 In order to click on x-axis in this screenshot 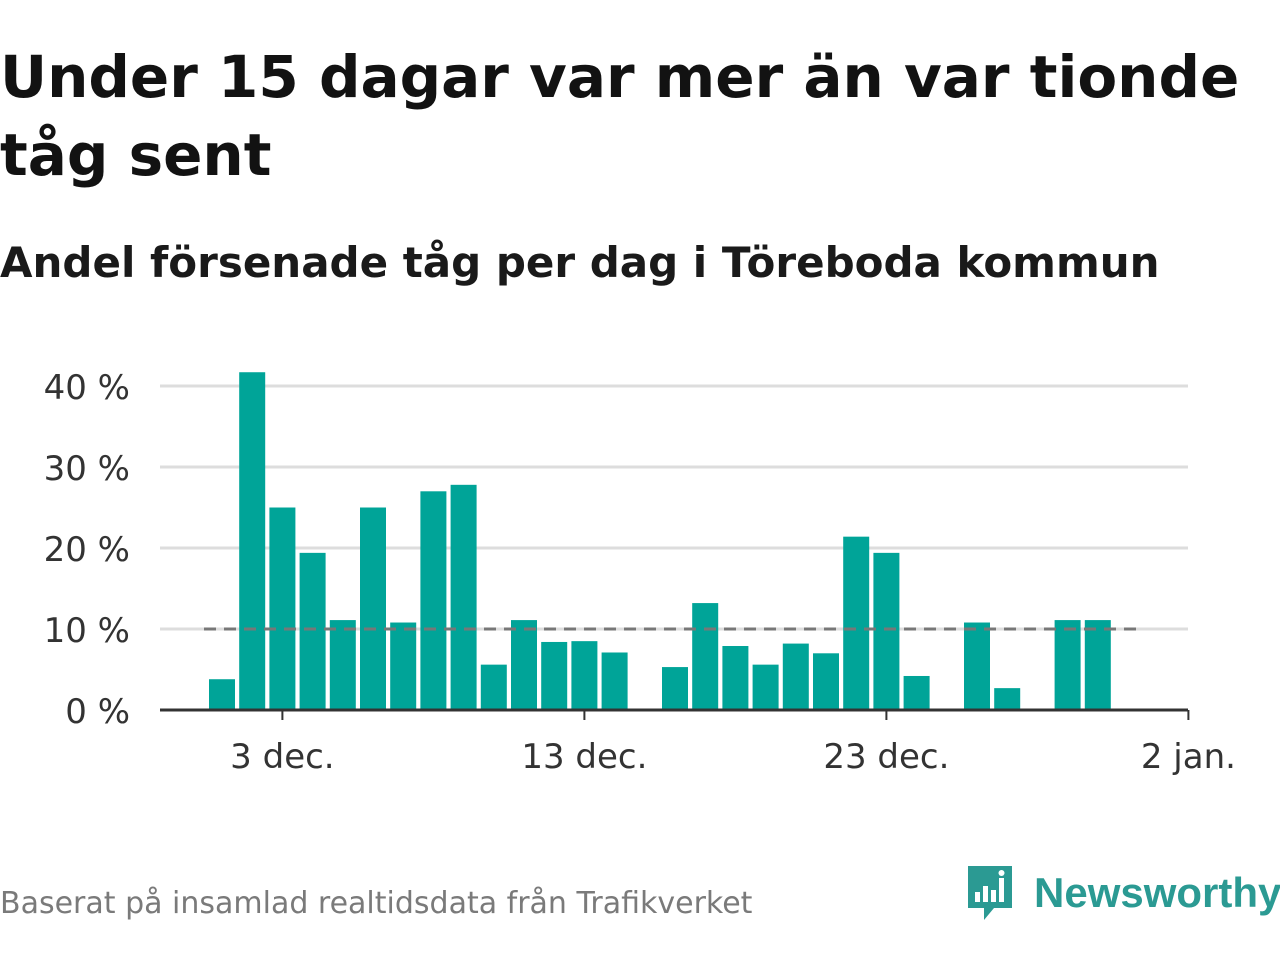, I will do `click(675, 714)`.